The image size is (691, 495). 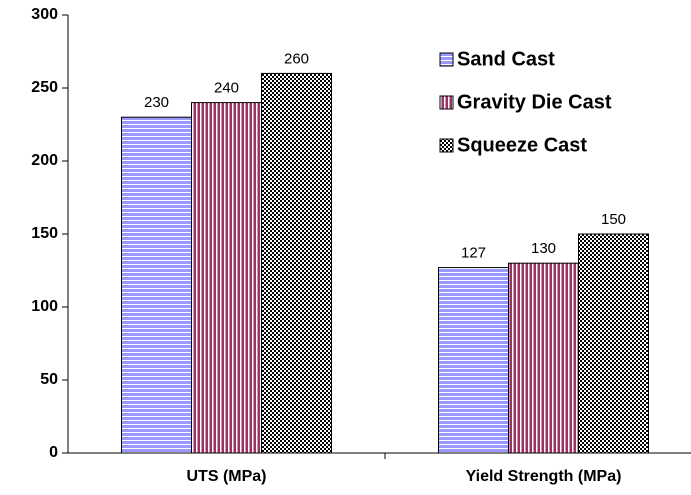 I want to click on value-label: 230, so click(x=156, y=102).